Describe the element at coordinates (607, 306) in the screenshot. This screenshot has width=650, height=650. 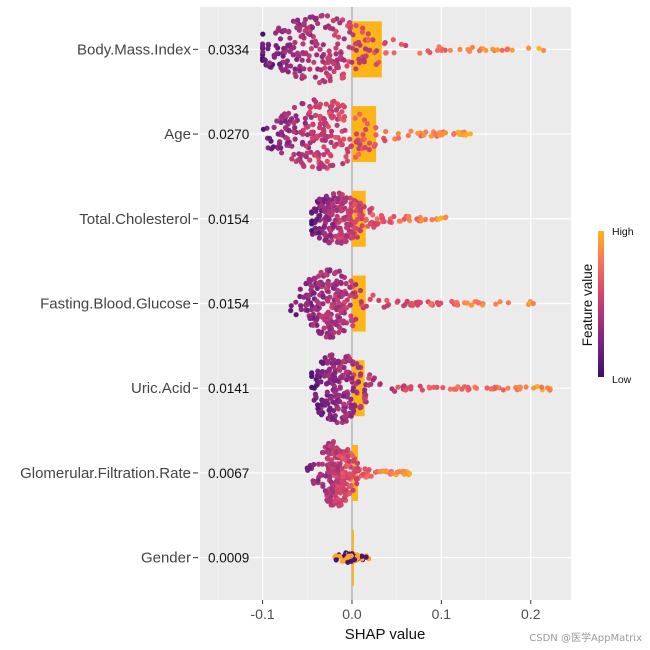
I see `color-legend: Feature value High Low` at that location.